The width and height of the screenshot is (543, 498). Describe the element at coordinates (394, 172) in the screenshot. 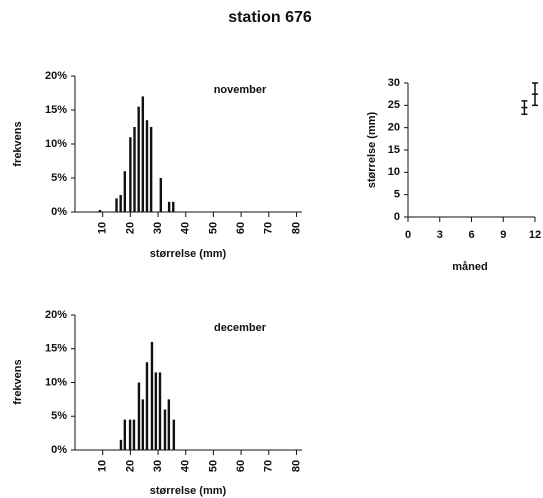

I see `y-tick-label: 10` at that location.